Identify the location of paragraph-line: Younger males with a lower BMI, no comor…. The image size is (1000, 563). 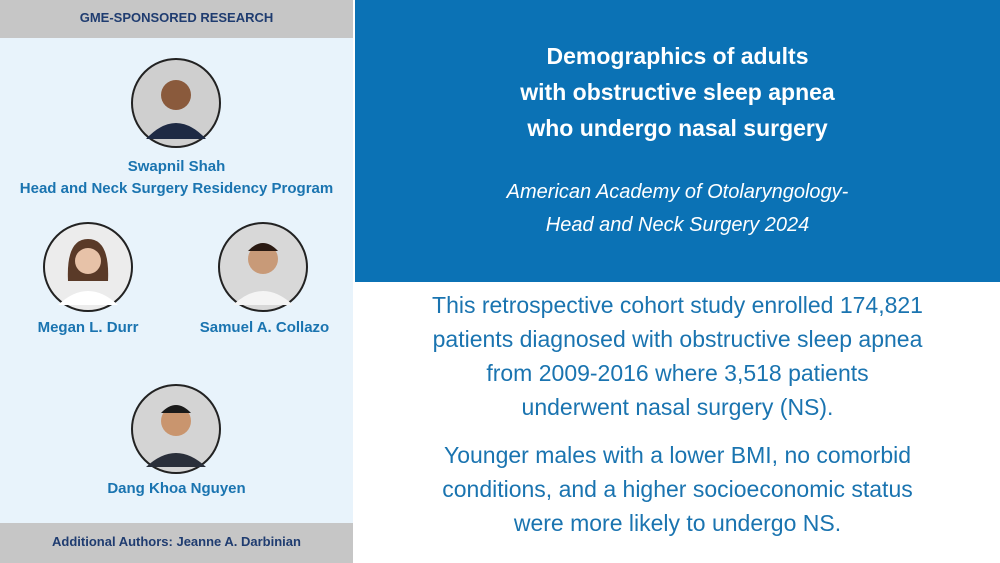
(677, 455).